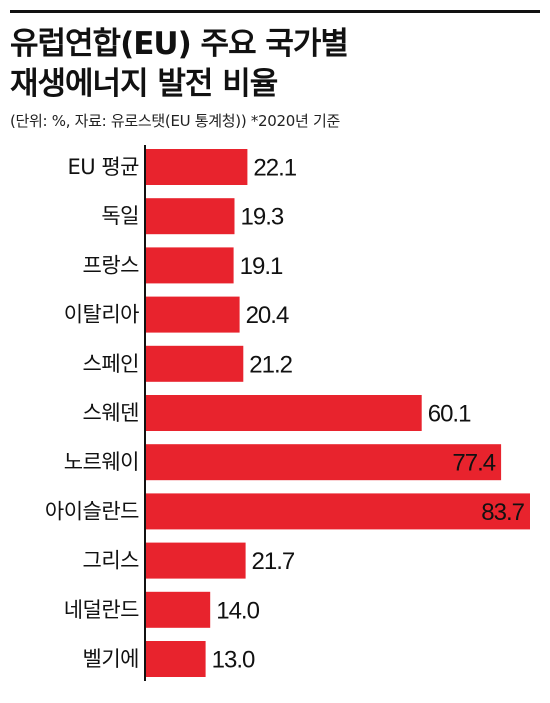 The image size is (550, 703). What do you see at coordinates (179, 44) in the screenshot?
I see `chart-title-line1: 유럽연합(EU) 주요 국가별` at bounding box center [179, 44].